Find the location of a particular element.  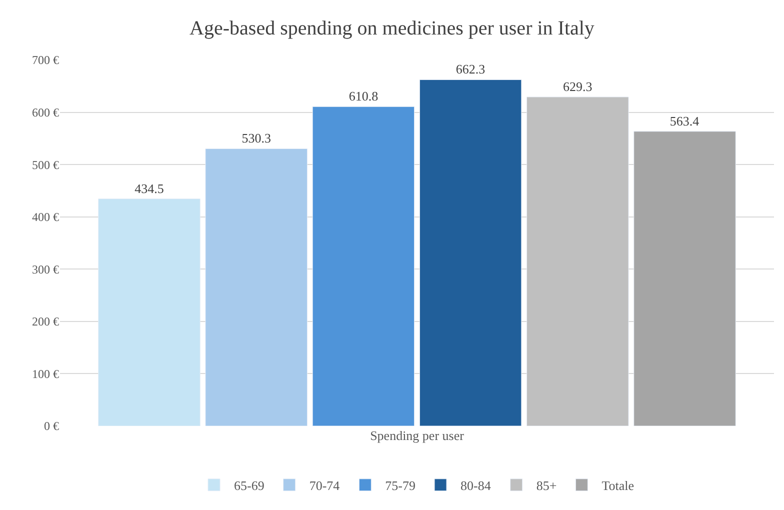

data-label: 563.4 is located at coordinates (685, 120).